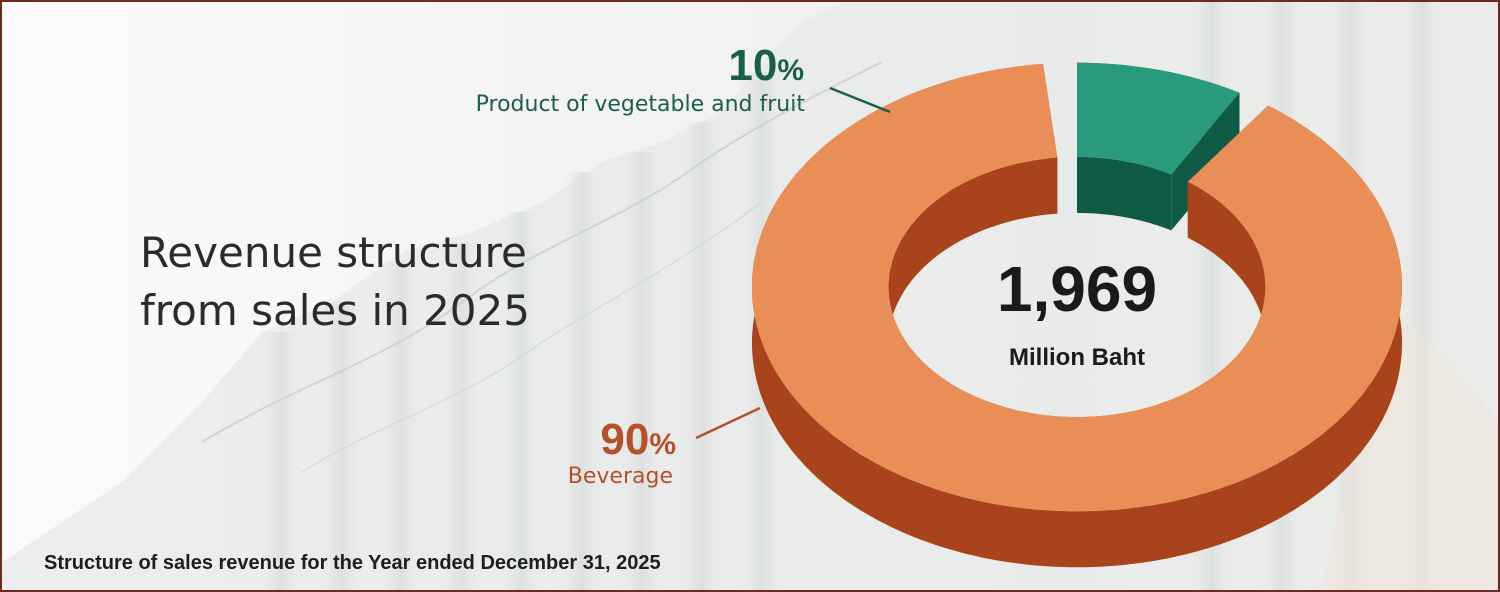 The image size is (1500, 592). What do you see at coordinates (1124, 193) in the screenshot?
I see `slice-inner-wall` at bounding box center [1124, 193].